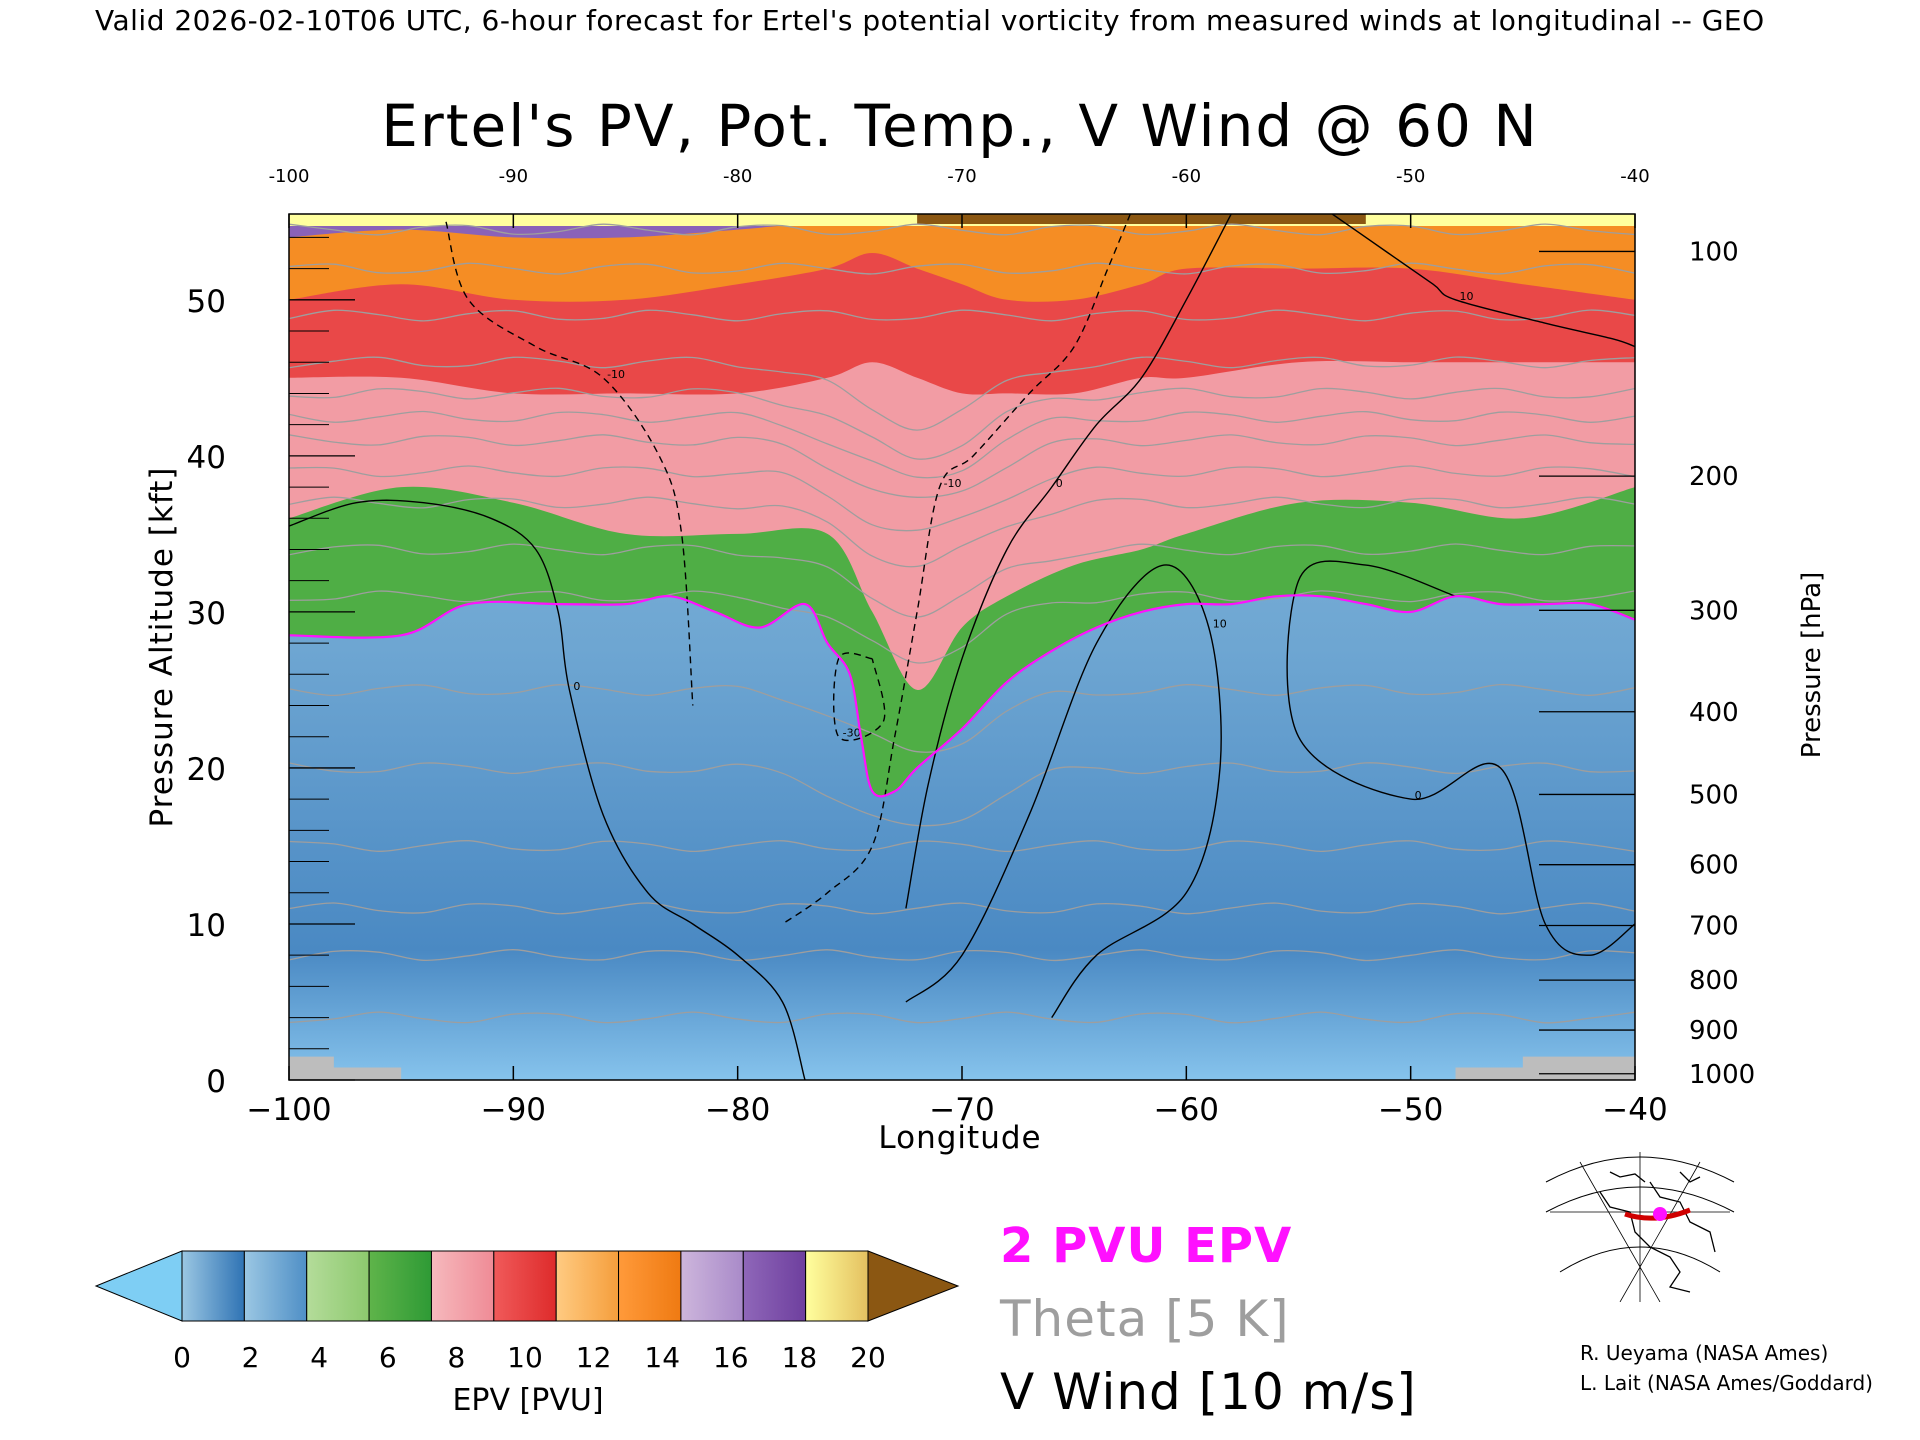 This screenshot has height=1440, width=1920. I want to click on y-tick-right-label: 400, so click(1714, 713).